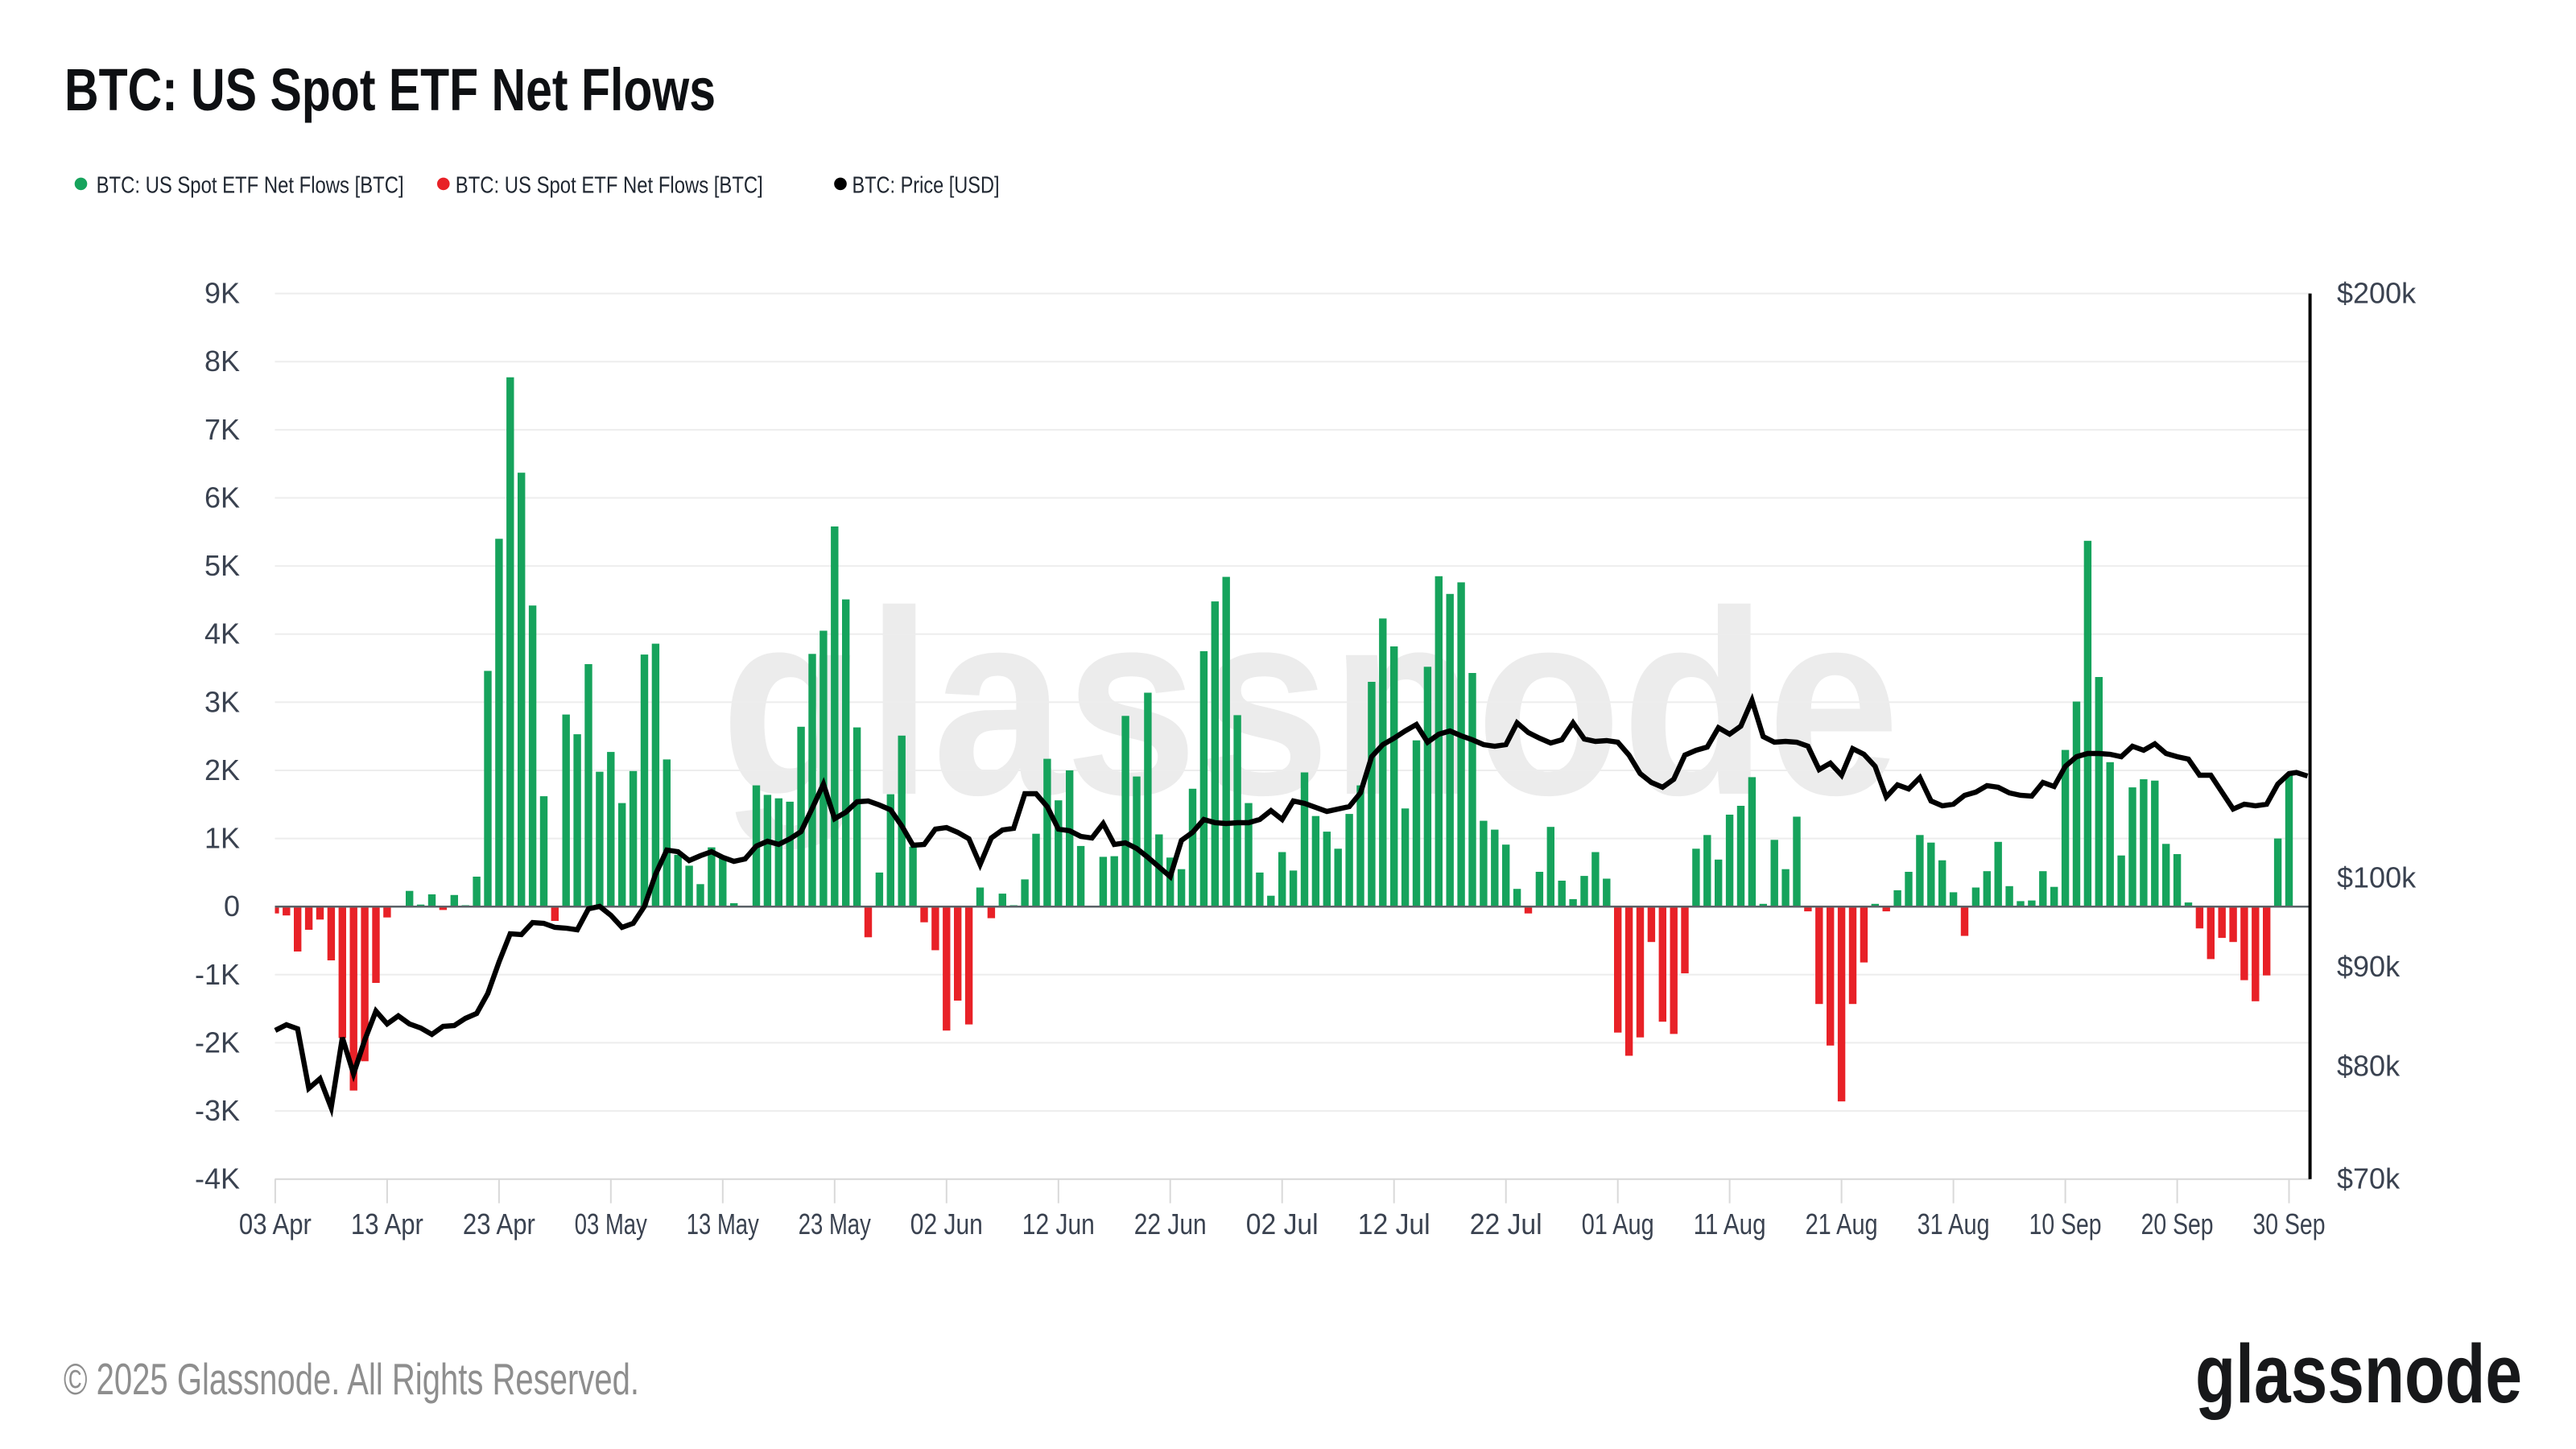 The width and height of the screenshot is (2576, 1449). I want to click on svg-text: -4K, so click(217, 1178).